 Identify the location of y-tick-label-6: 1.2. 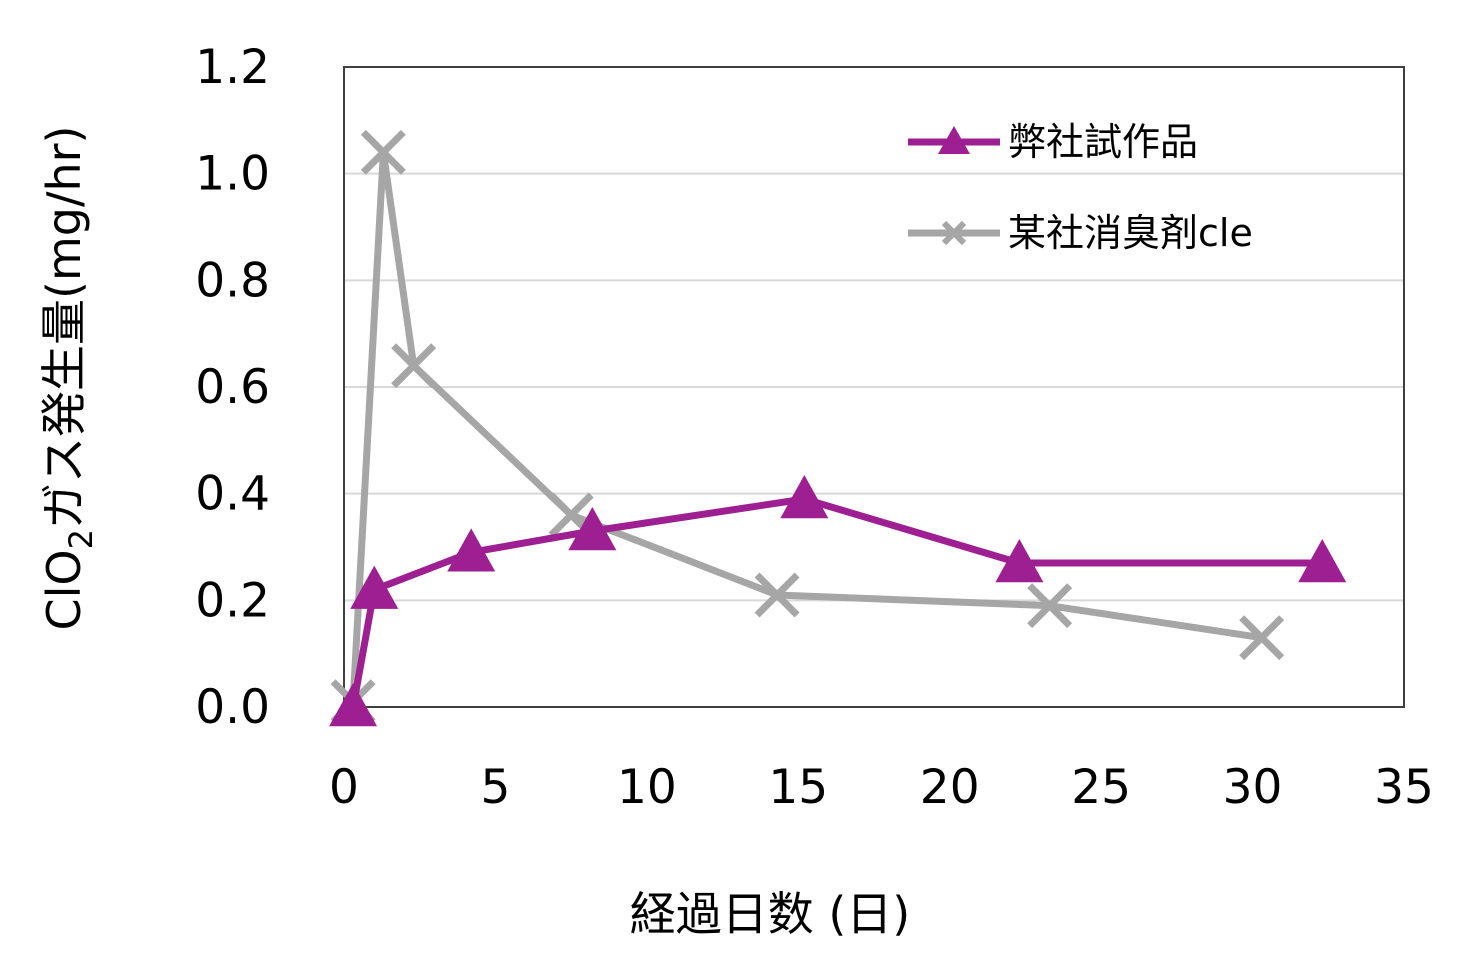
(232, 67).